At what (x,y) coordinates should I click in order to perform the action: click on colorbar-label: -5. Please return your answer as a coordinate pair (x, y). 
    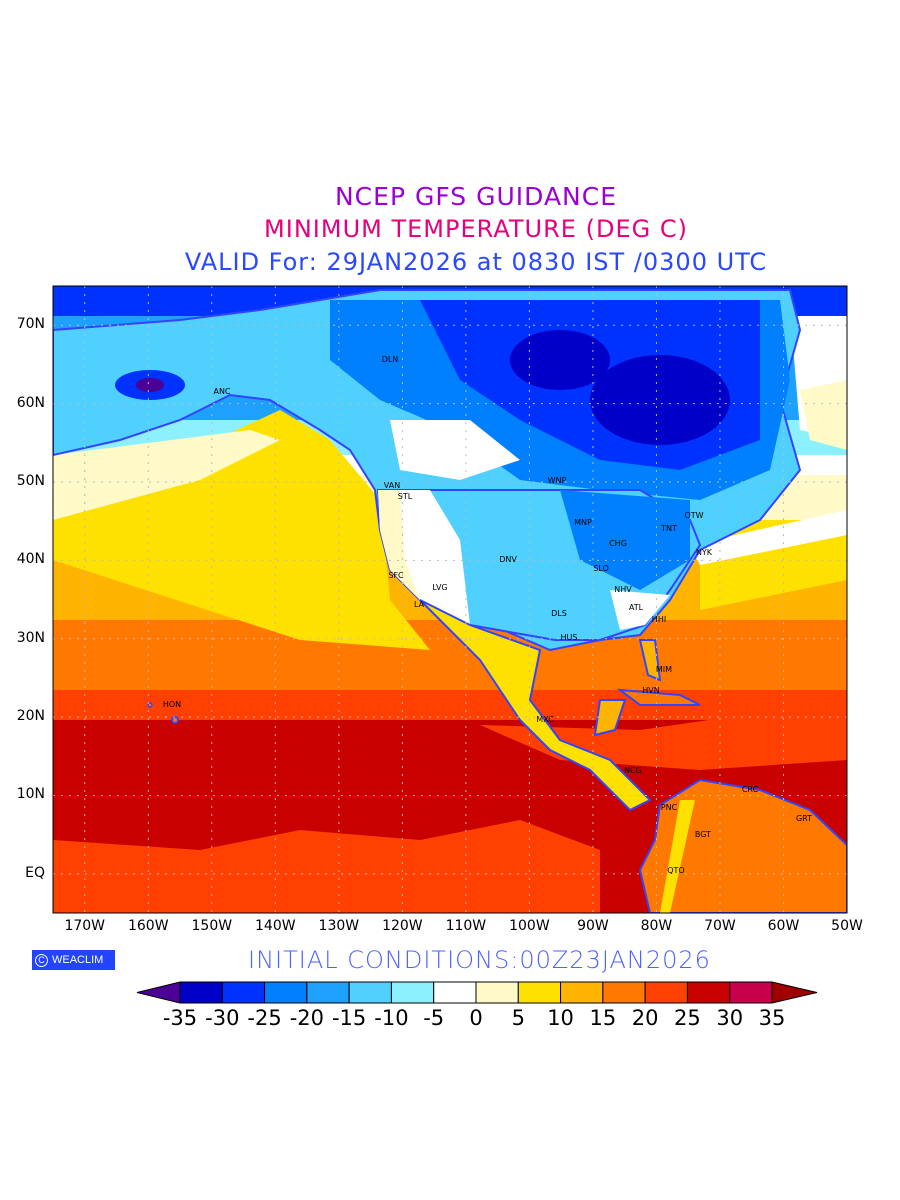
    Looking at the image, I should click on (434, 1018).